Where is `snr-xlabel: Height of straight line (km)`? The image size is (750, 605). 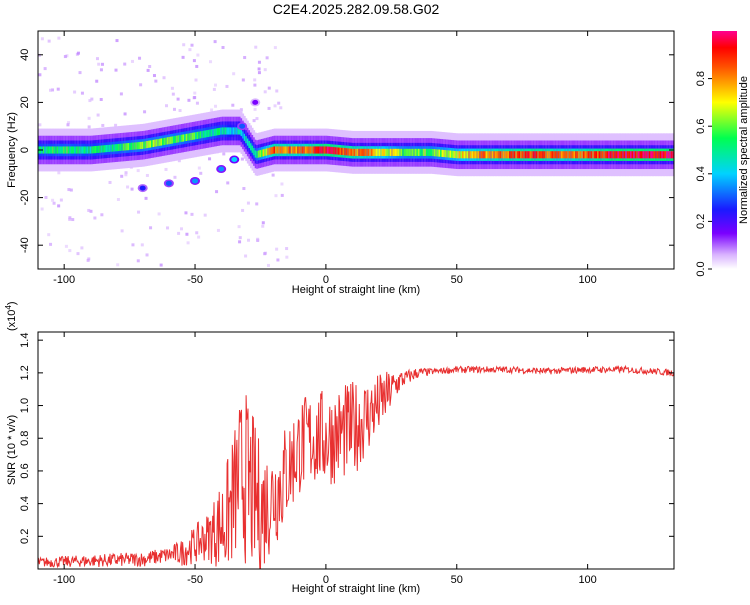 snr-xlabel: Height of straight line (km) is located at coordinates (356, 589).